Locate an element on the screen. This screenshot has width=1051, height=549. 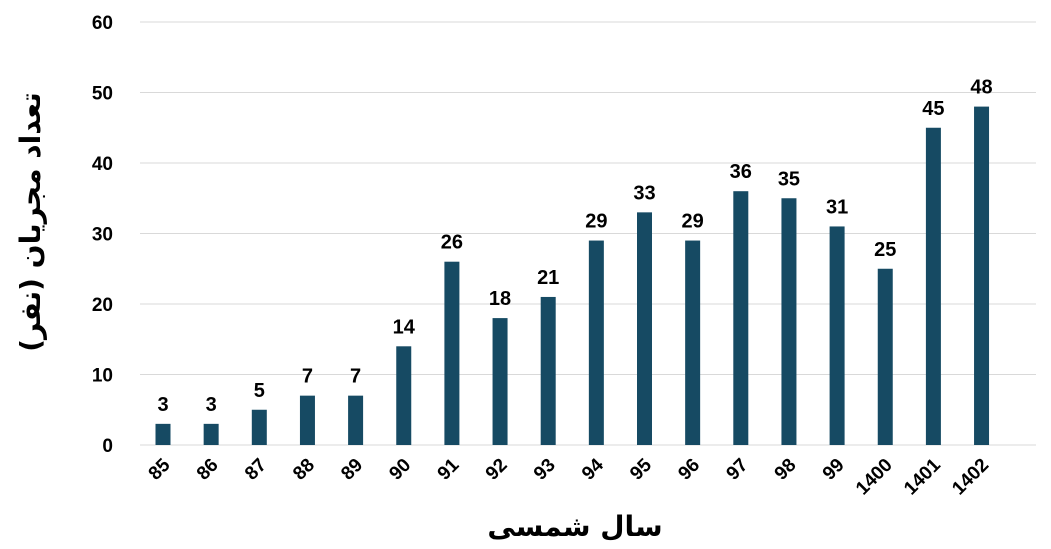
x-tick-label-92: 92 is located at coordinates (497, 470).